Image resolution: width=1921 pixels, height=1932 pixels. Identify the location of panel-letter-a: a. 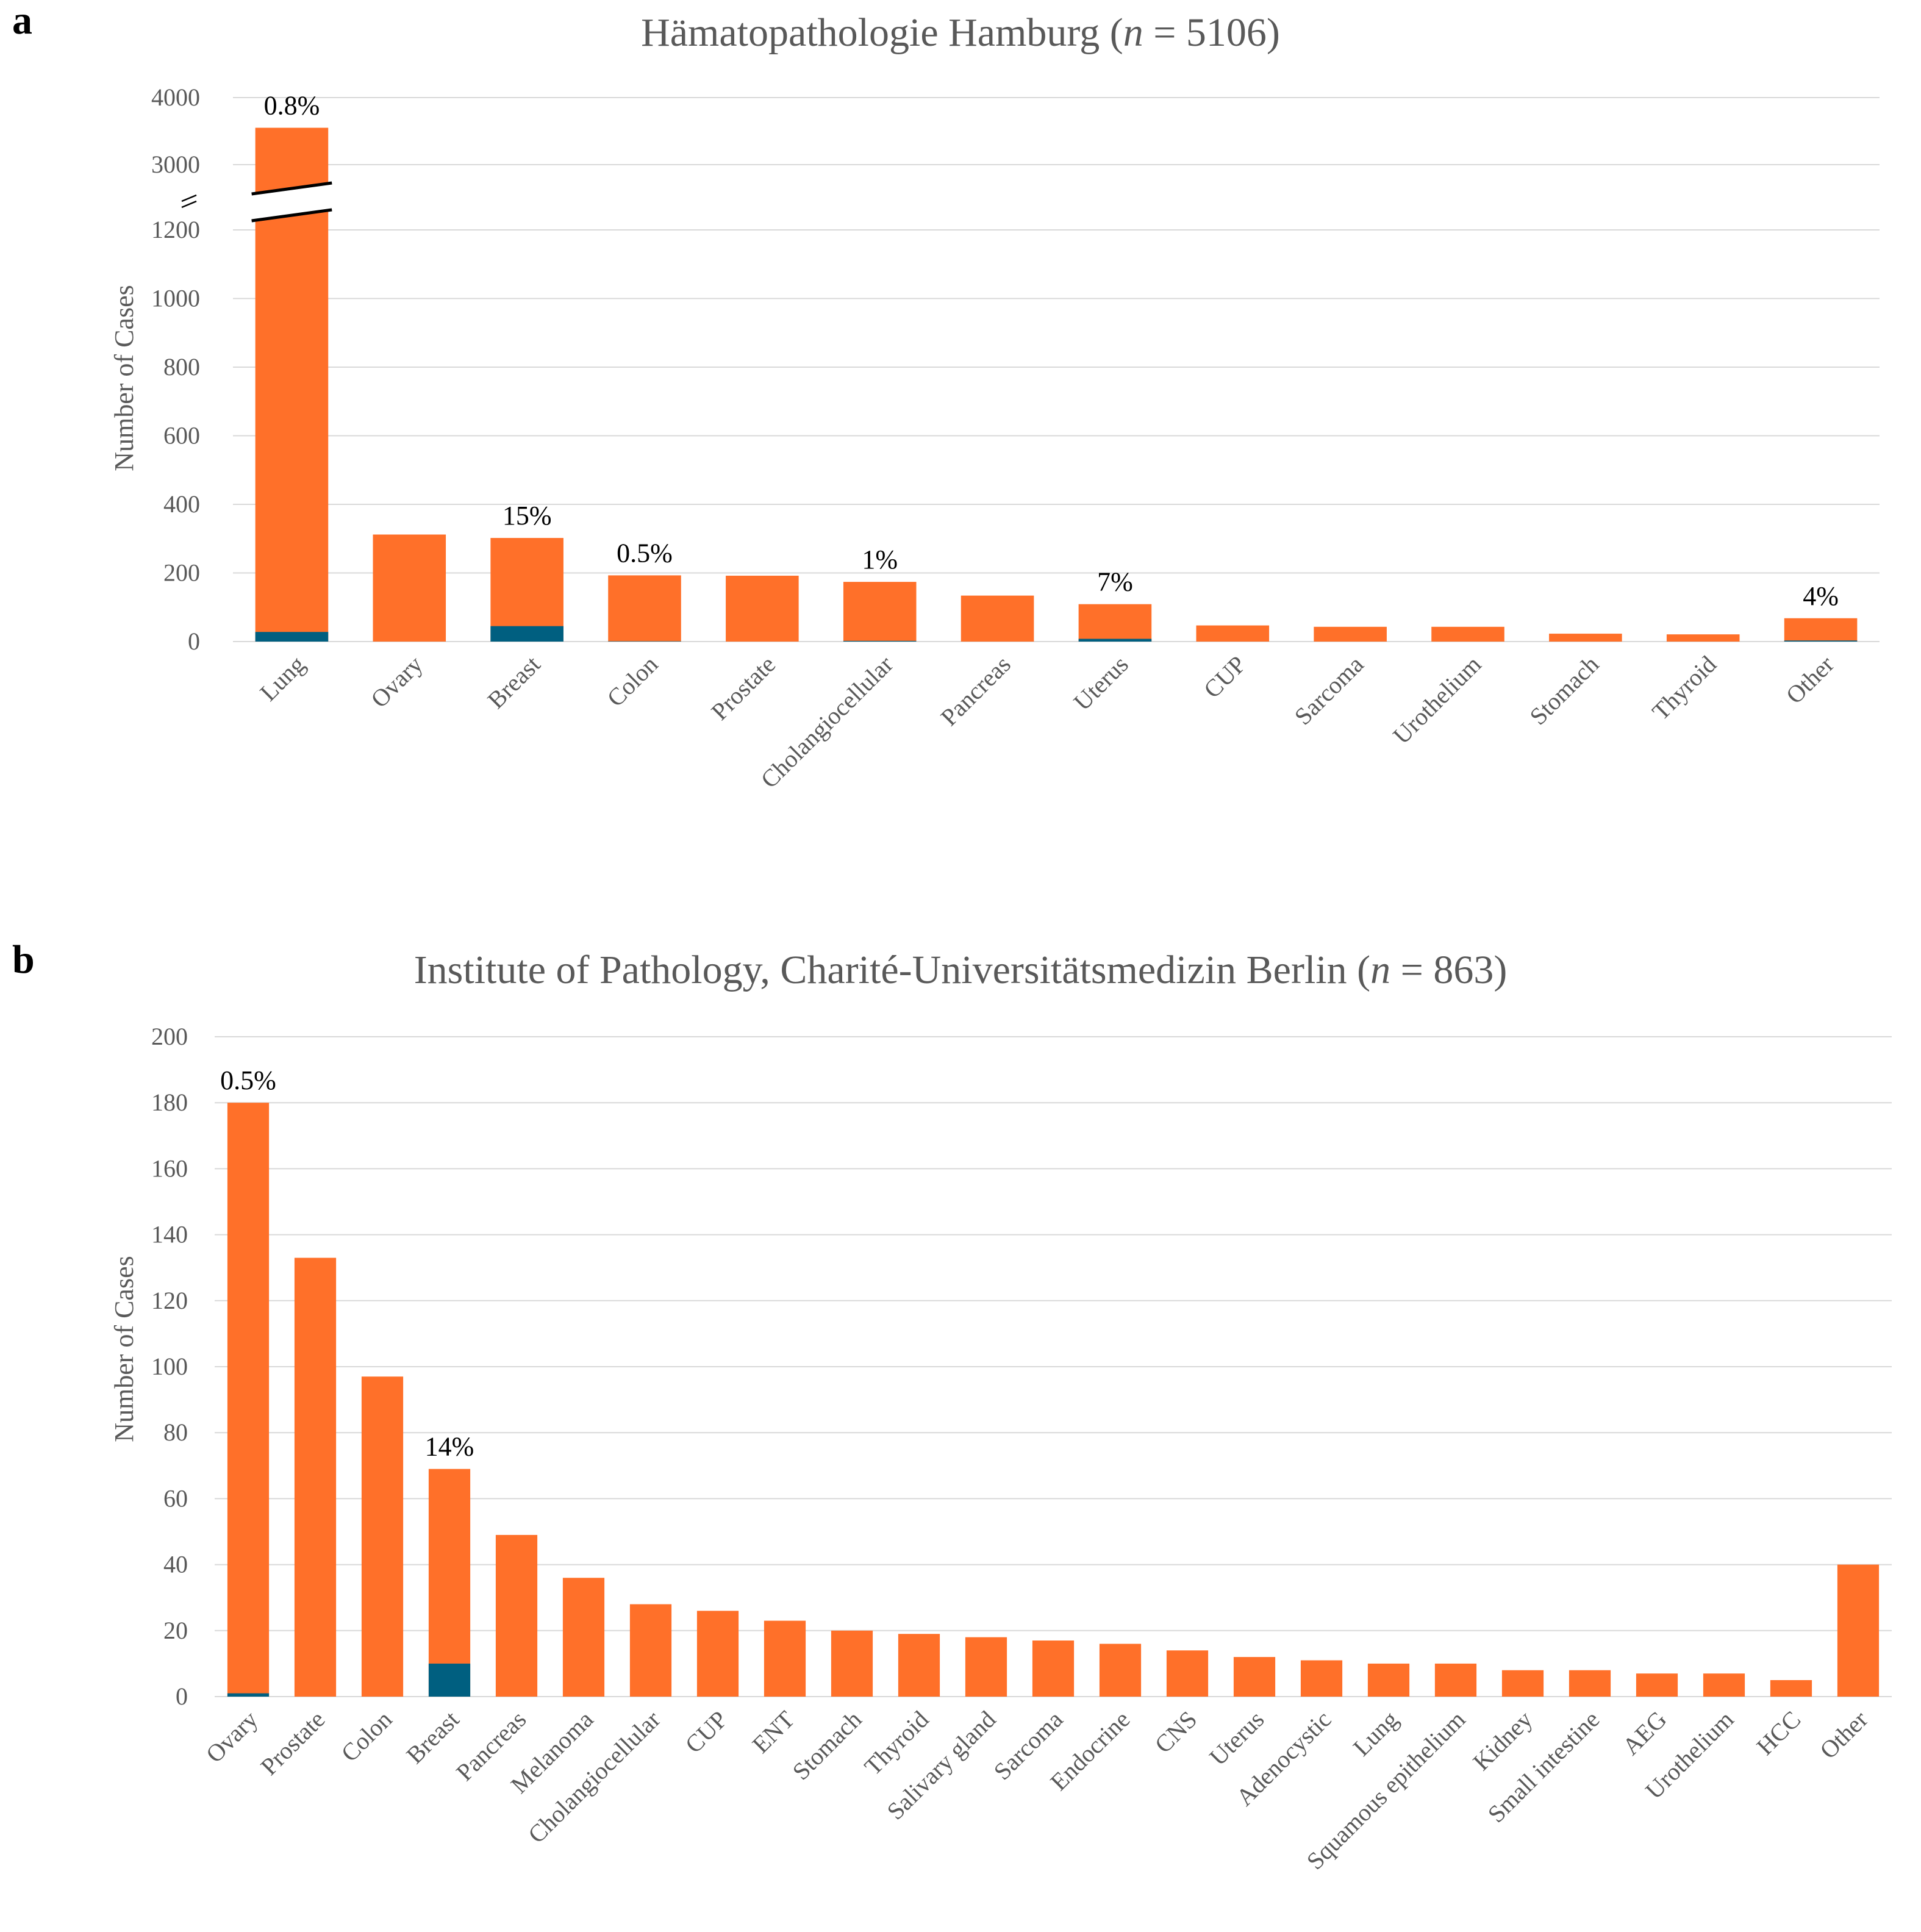
(22, 21).